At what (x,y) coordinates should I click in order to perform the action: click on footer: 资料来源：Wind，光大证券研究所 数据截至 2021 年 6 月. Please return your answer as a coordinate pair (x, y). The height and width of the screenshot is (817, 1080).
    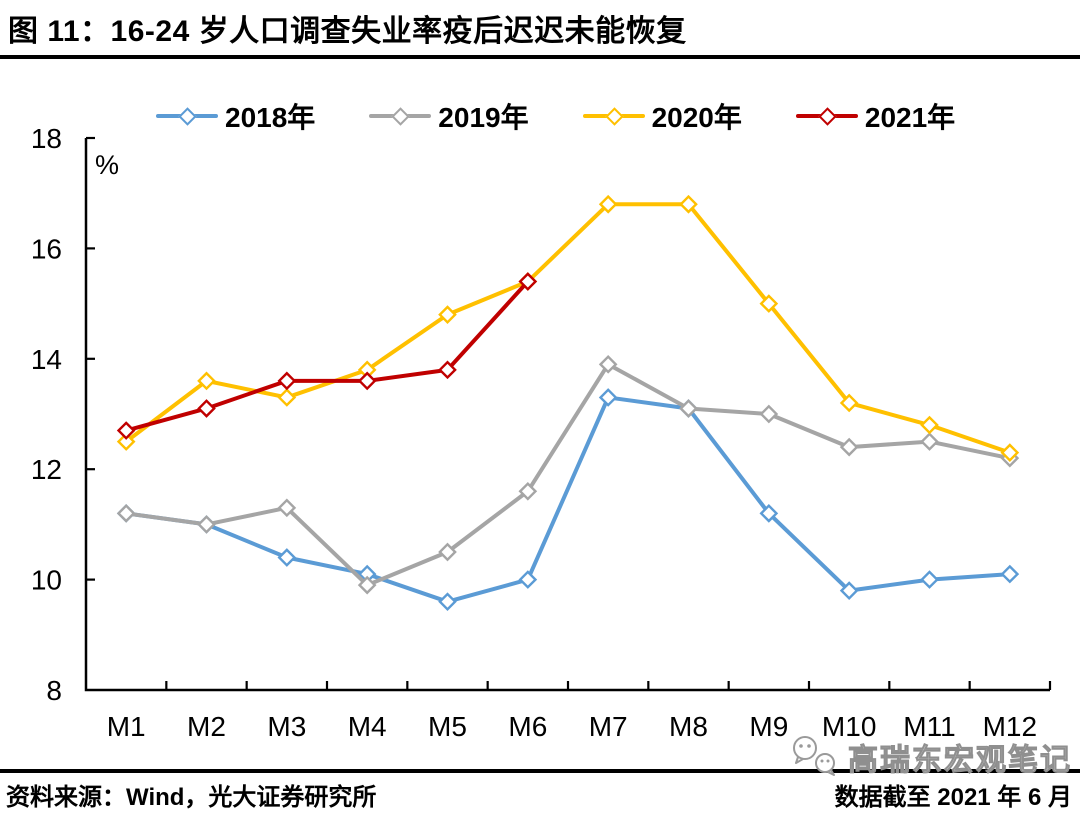
    Looking at the image, I should click on (540, 794).